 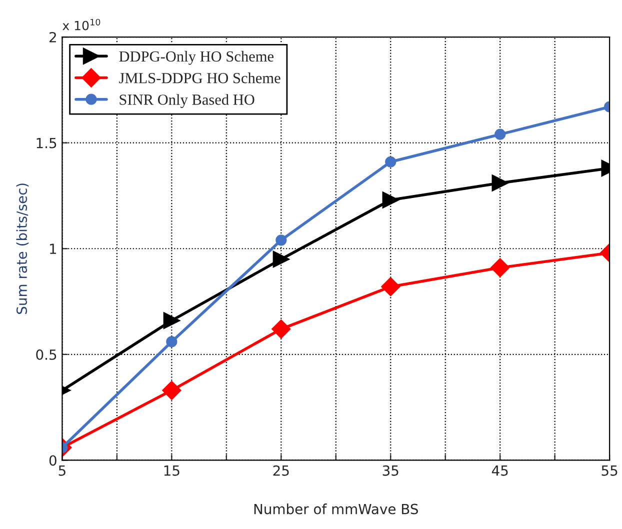 What do you see at coordinates (46, 143) in the screenshot?
I see `y-tick-label: 1.5` at bounding box center [46, 143].